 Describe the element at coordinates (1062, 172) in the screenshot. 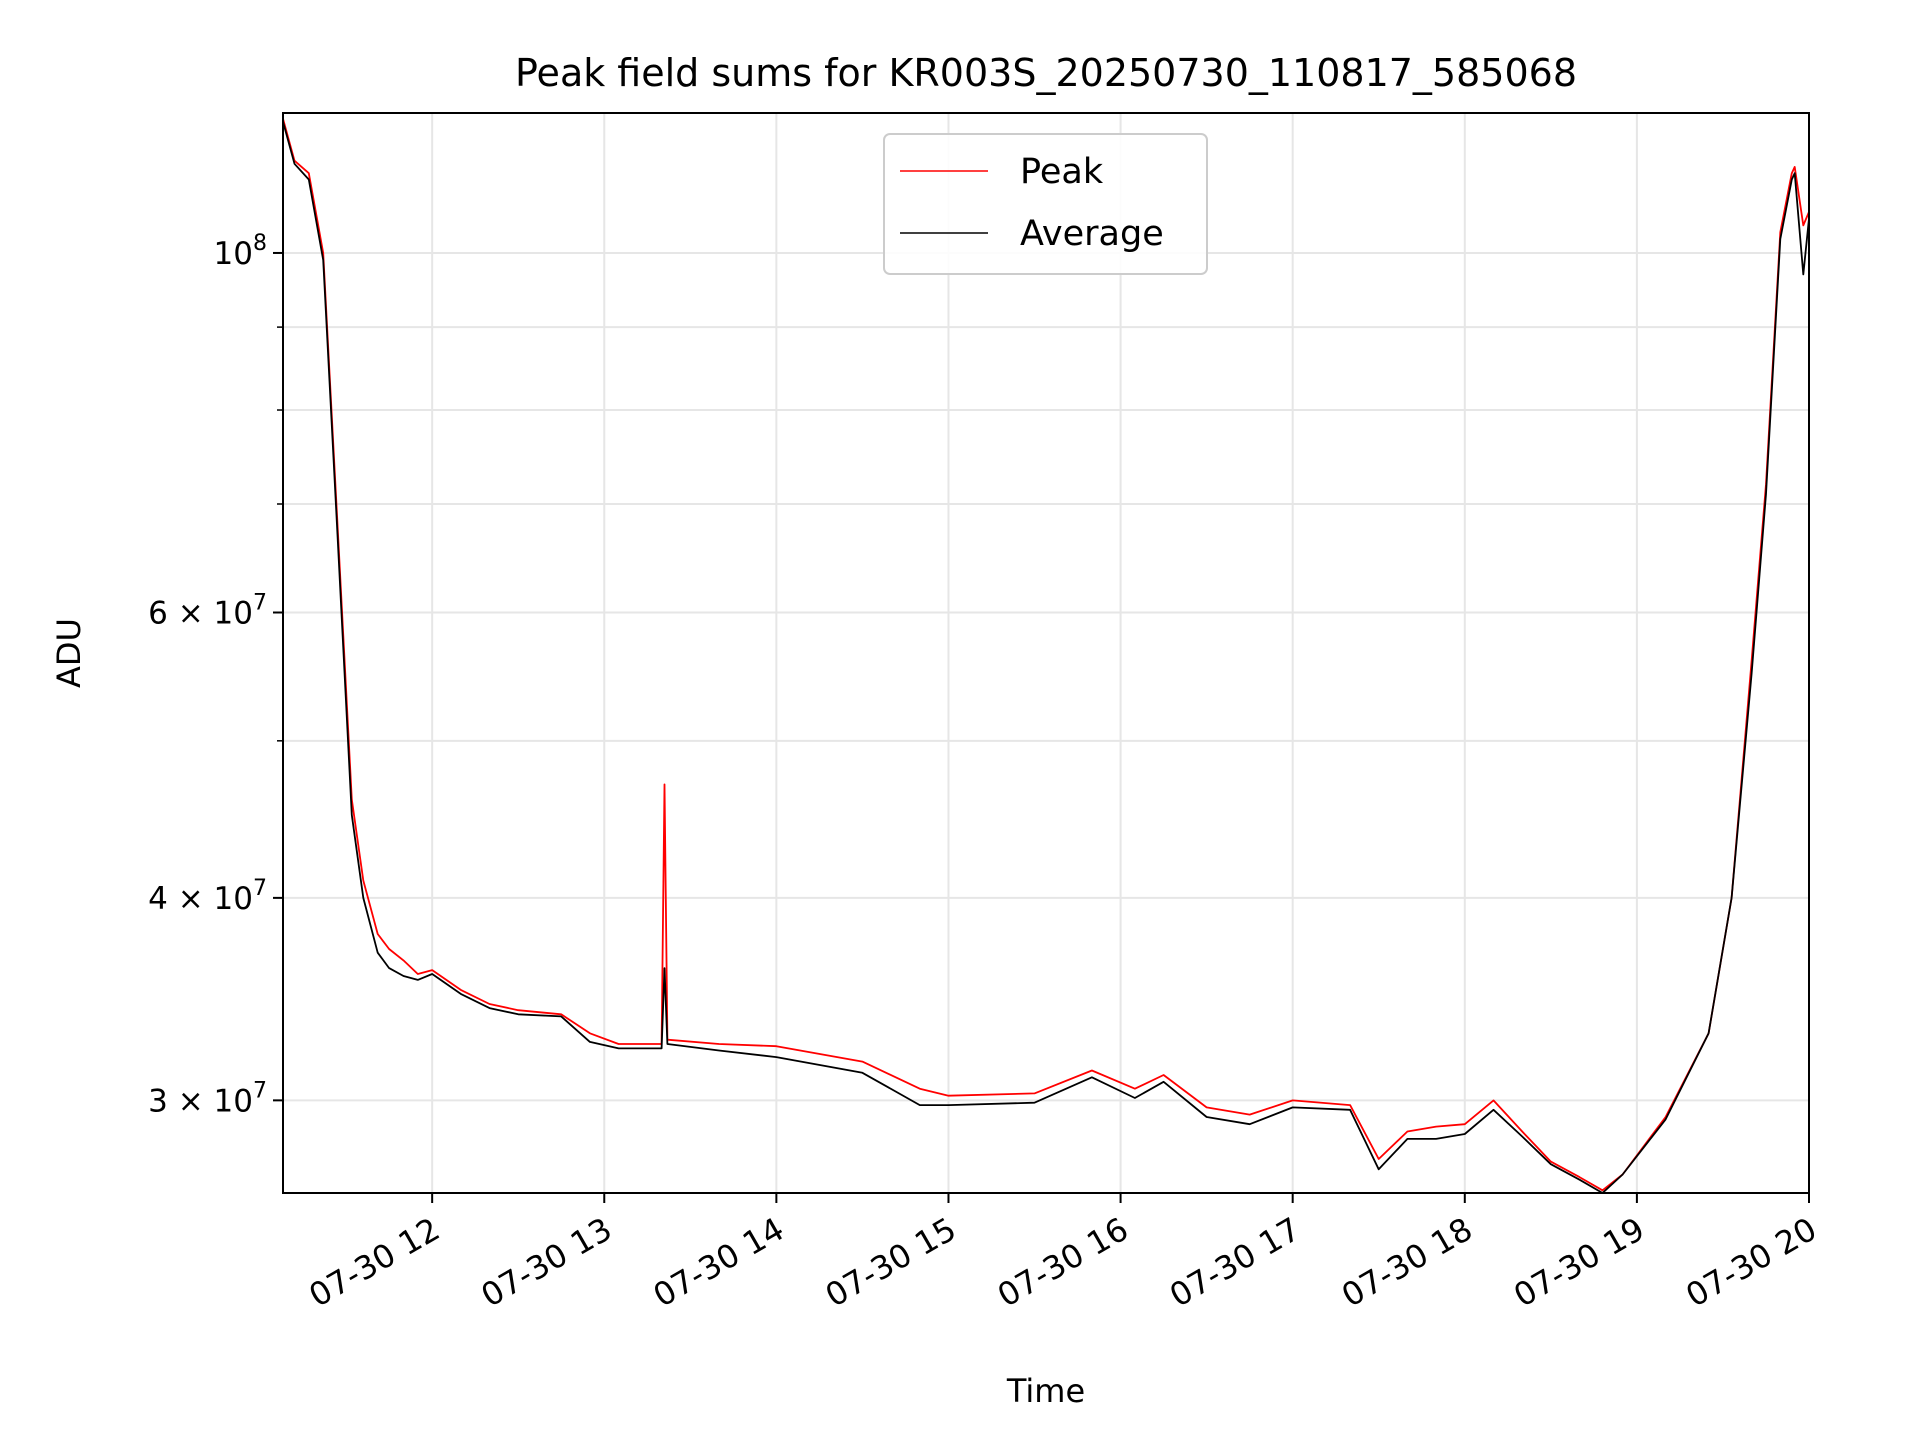

I see `legend-label-peak: Peak` at that location.